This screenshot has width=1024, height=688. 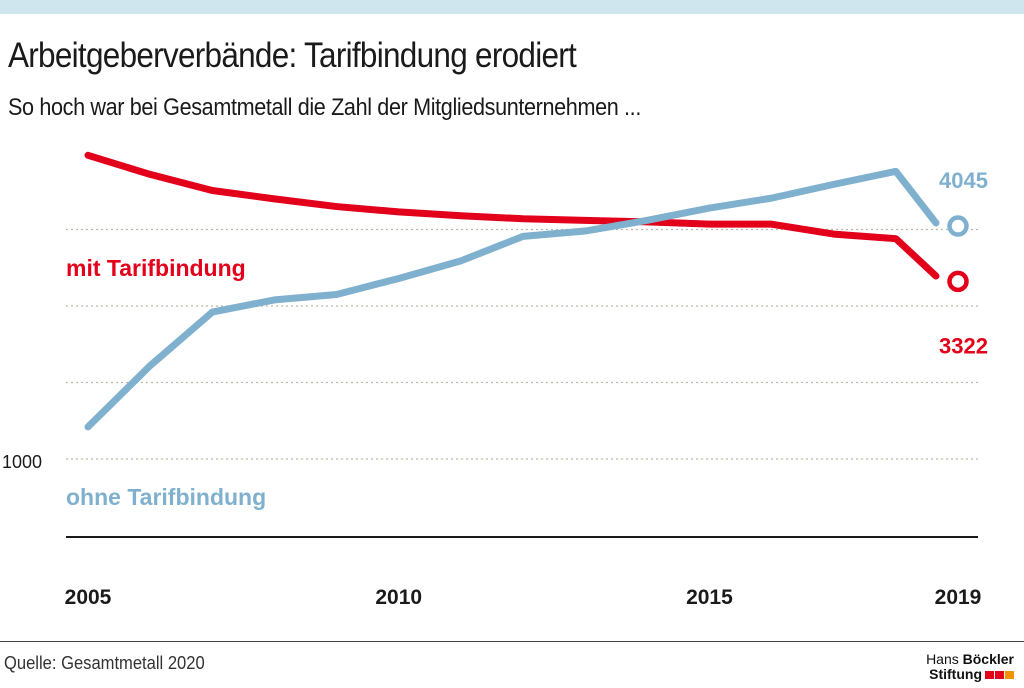 What do you see at coordinates (942, 659) in the screenshot?
I see `logo-text-hans: Hans` at bounding box center [942, 659].